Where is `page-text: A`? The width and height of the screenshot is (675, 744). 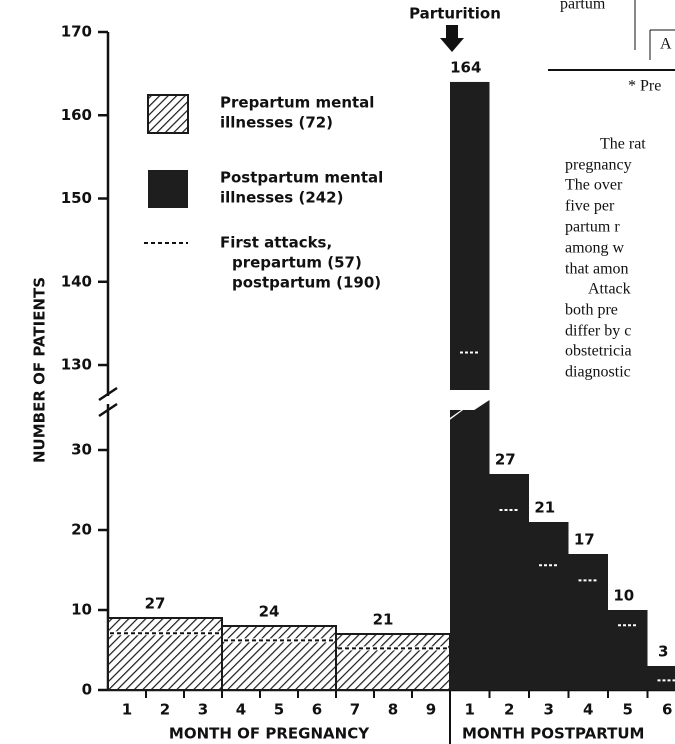 page-text: A is located at coordinates (666, 44).